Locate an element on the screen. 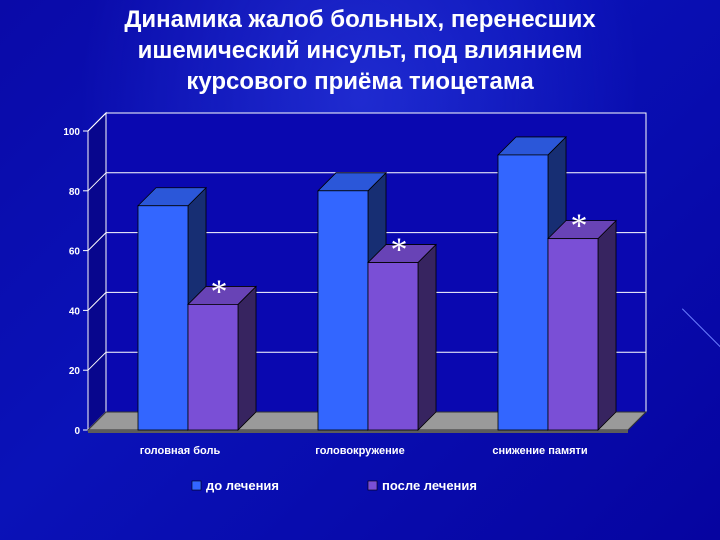 This screenshot has height=540, width=720. y-tick-label: 80 is located at coordinates (75, 192).